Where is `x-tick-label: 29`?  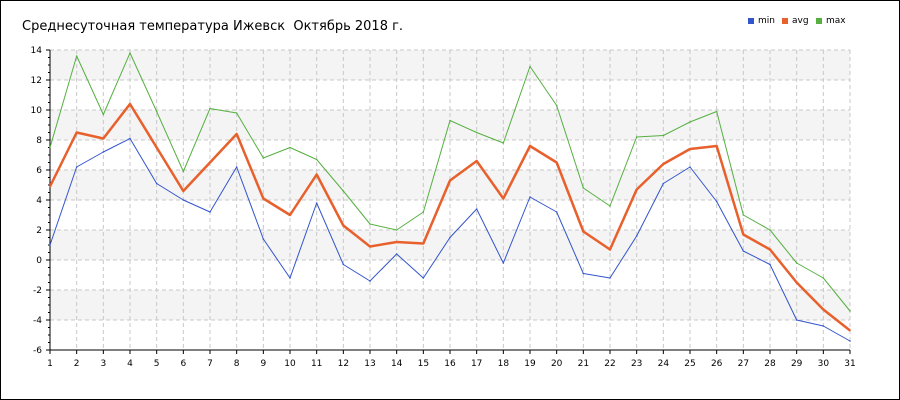
x-tick-label: 29 is located at coordinates (797, 364).